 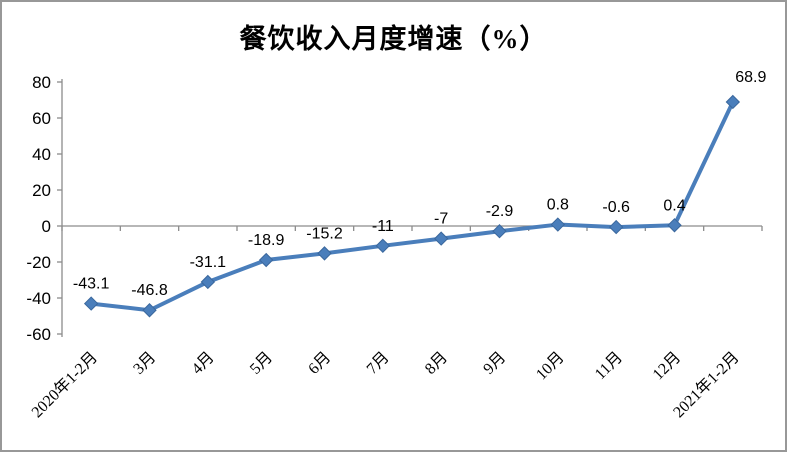 What do you see at coordinates (266, 240) in the screenshot?
I see `data-label: -18.9` at bounding box center [266, 240].